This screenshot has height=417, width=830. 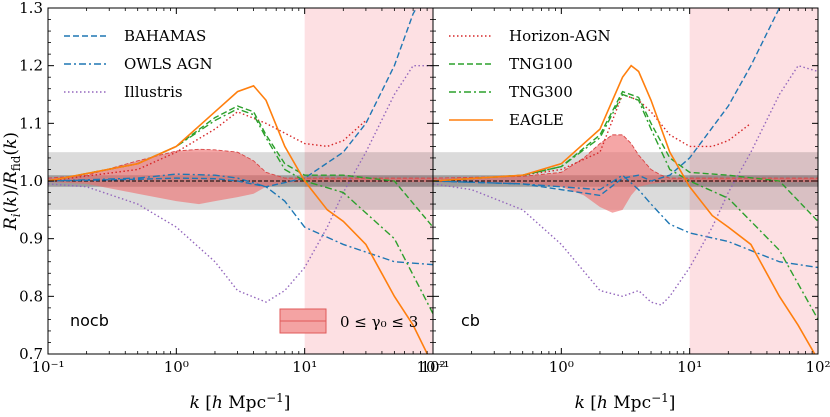 What do you see at coordinates (536, 120) in the screenshot?
I see `legend-label: EAGLE` at bounding box center [536, 120].